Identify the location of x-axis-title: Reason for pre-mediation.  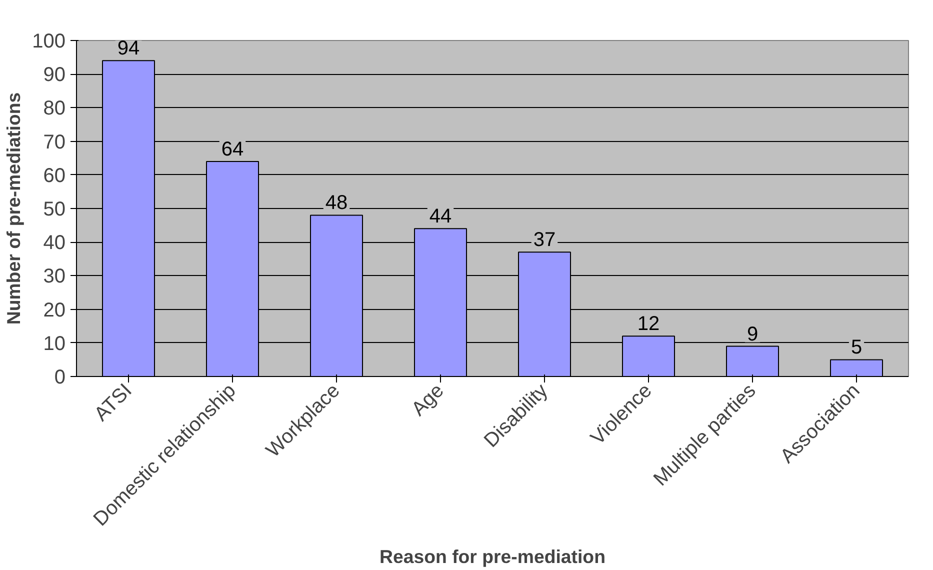
(493, 557).